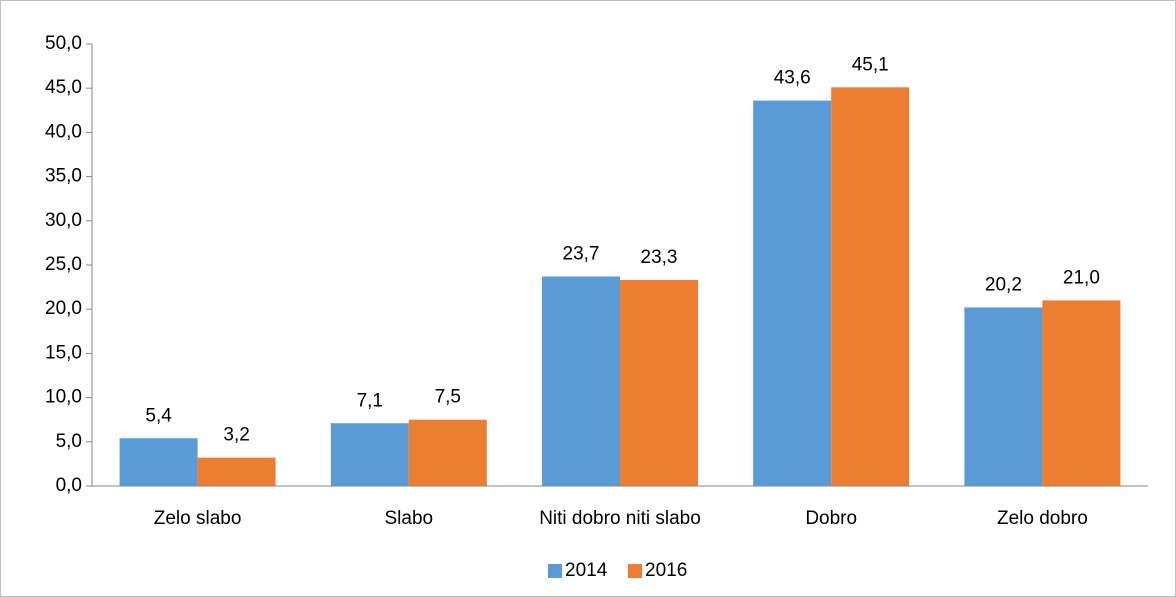 The width and height of the screenshot is (1176, 597). I want to click on y-tick-label: 50,0, so click(63, 43).